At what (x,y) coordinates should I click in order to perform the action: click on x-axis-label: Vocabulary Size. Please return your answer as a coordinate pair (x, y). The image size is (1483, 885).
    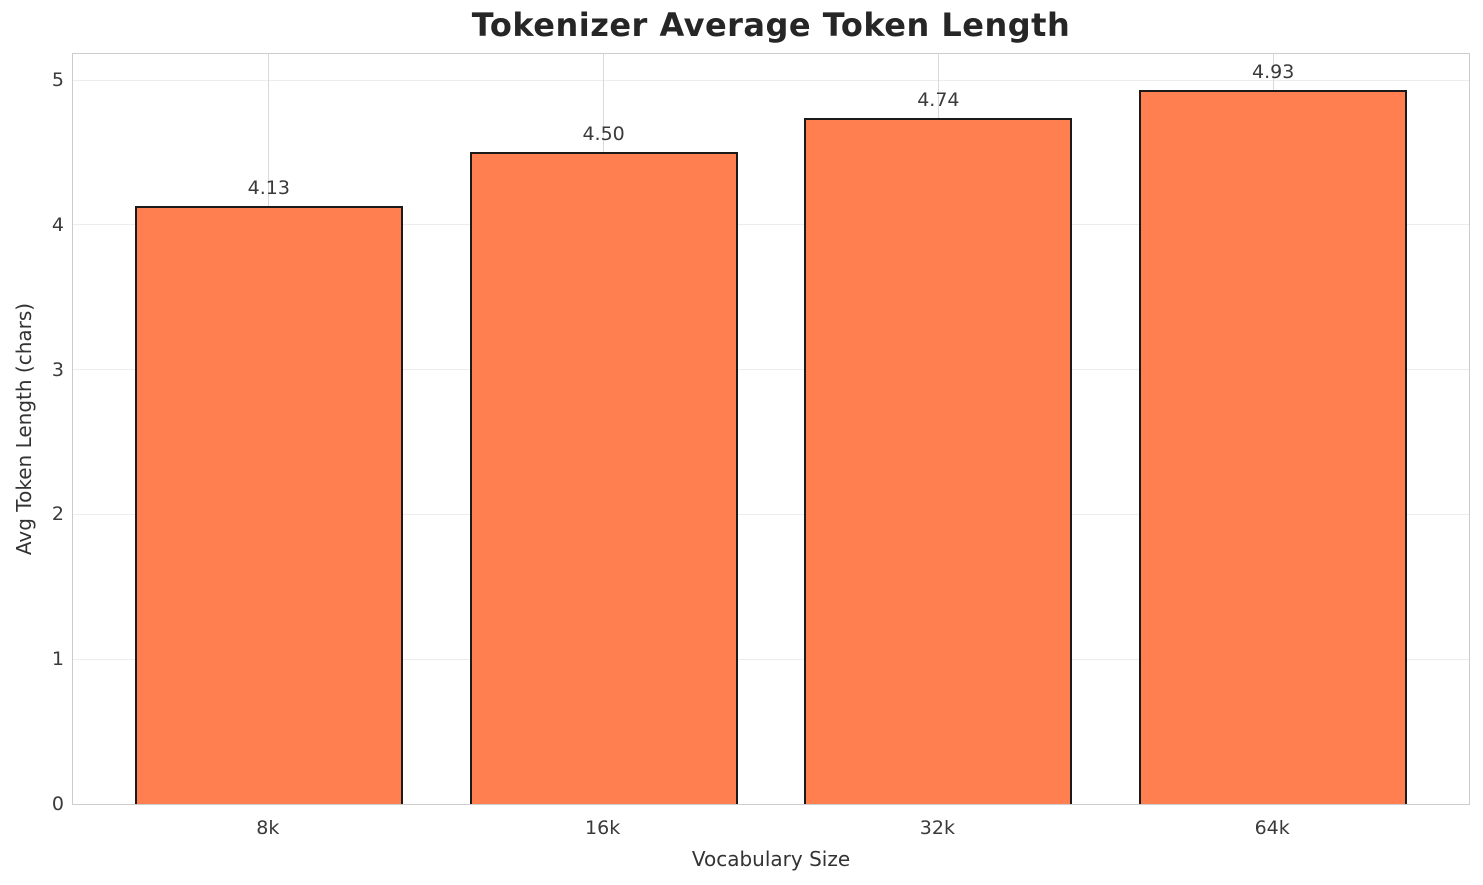
    Looking at the image, I should click on (771, 859).